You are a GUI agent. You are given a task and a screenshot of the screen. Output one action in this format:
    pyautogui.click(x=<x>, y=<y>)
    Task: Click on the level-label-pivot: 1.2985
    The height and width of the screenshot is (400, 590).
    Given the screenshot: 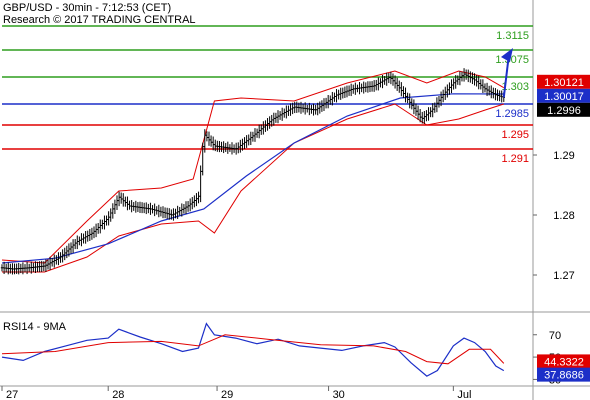 What is the action you would take?
    pyautogui.click(x=512, y=114)
    